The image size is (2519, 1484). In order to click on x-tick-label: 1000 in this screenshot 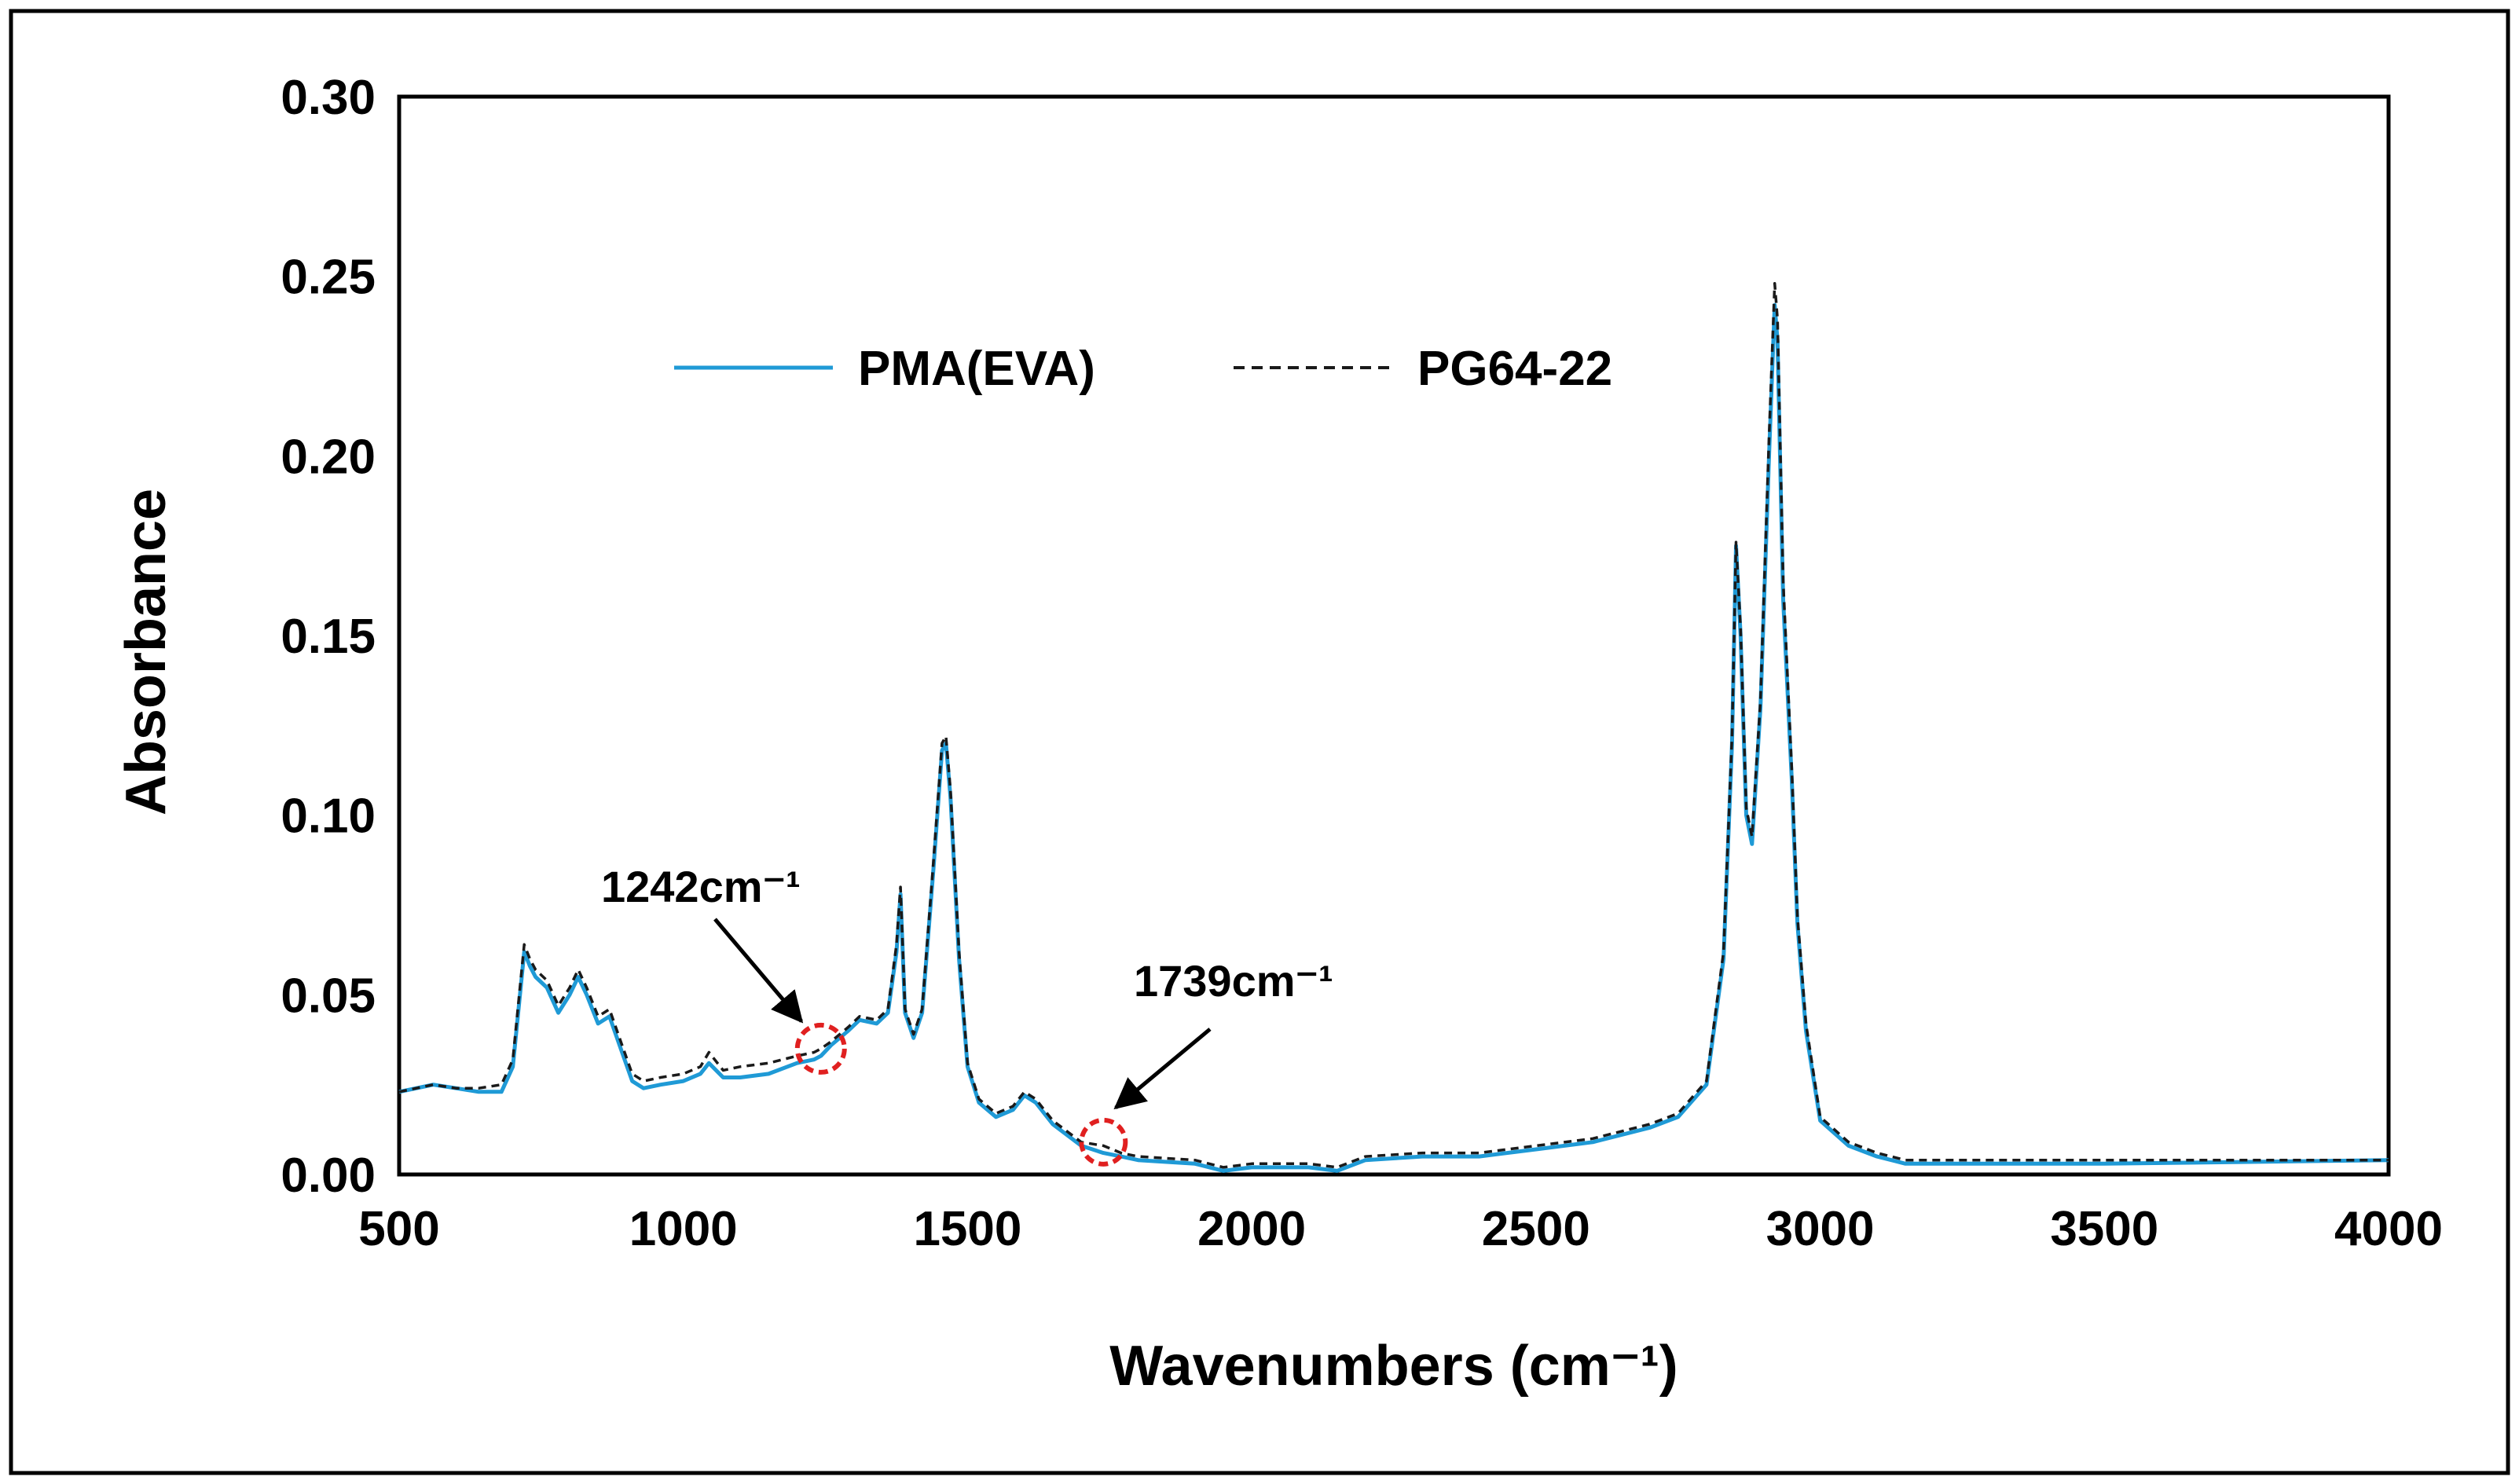, I will do `click(683, 1229)`.